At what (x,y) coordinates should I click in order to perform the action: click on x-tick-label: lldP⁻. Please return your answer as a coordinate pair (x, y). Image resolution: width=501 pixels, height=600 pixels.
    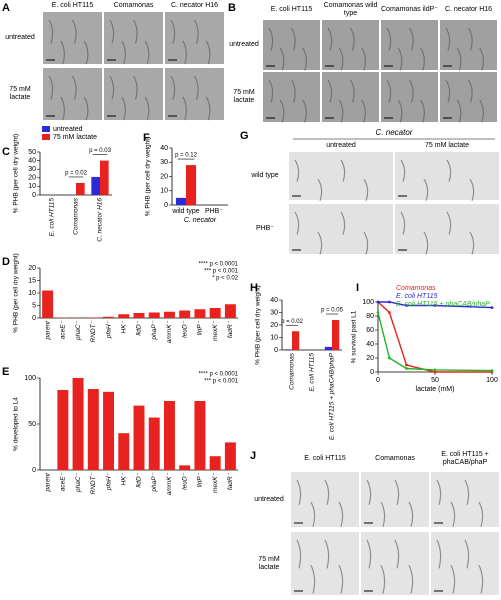
    Looking at the image, I should click on (200, 479).